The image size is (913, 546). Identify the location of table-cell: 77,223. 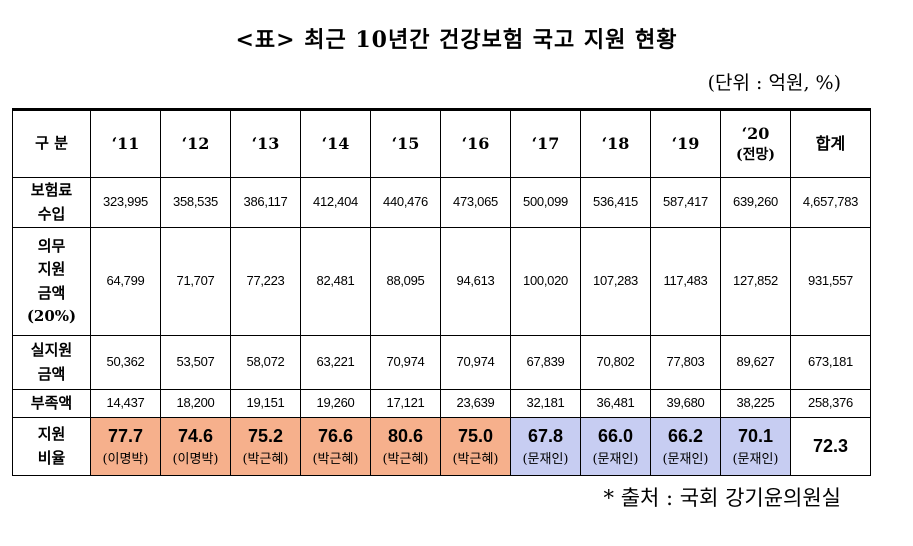
(265, 281).